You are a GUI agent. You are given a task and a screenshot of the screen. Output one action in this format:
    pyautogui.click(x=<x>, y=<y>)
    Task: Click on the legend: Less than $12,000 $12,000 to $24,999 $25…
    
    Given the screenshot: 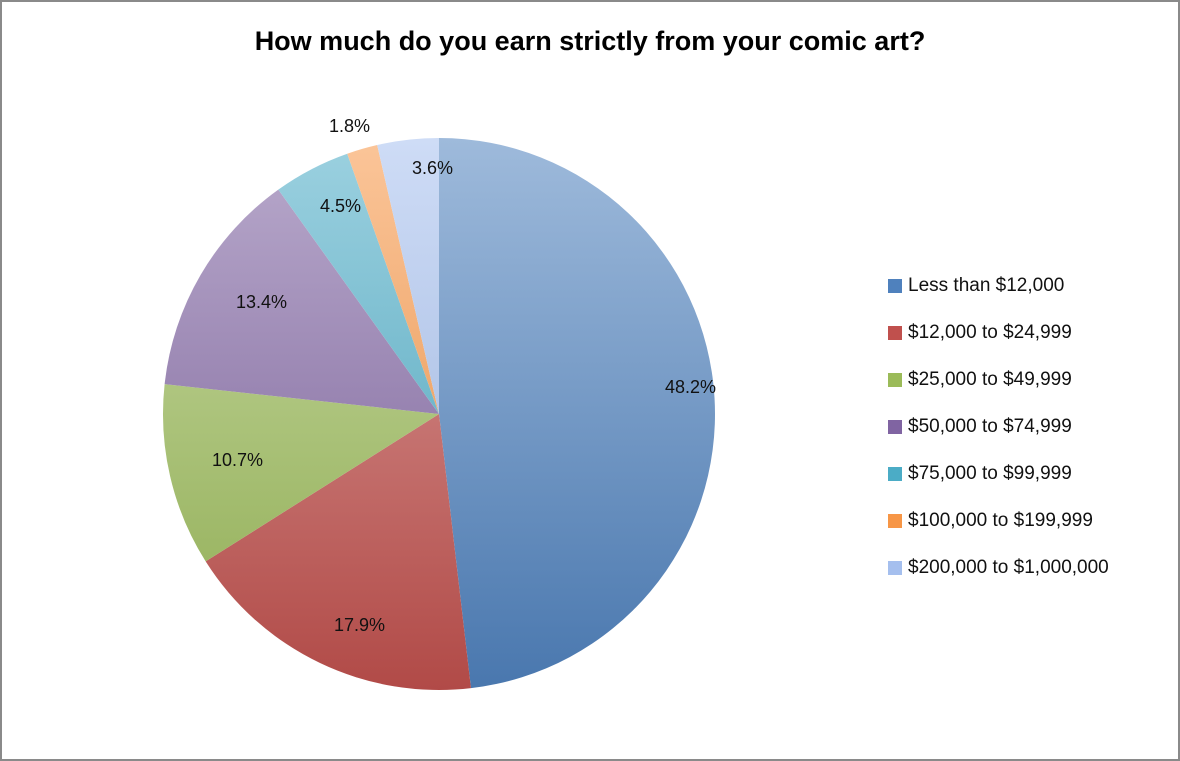 What is the action you would take?
    pyautogui.click(x=998, y=426)
    